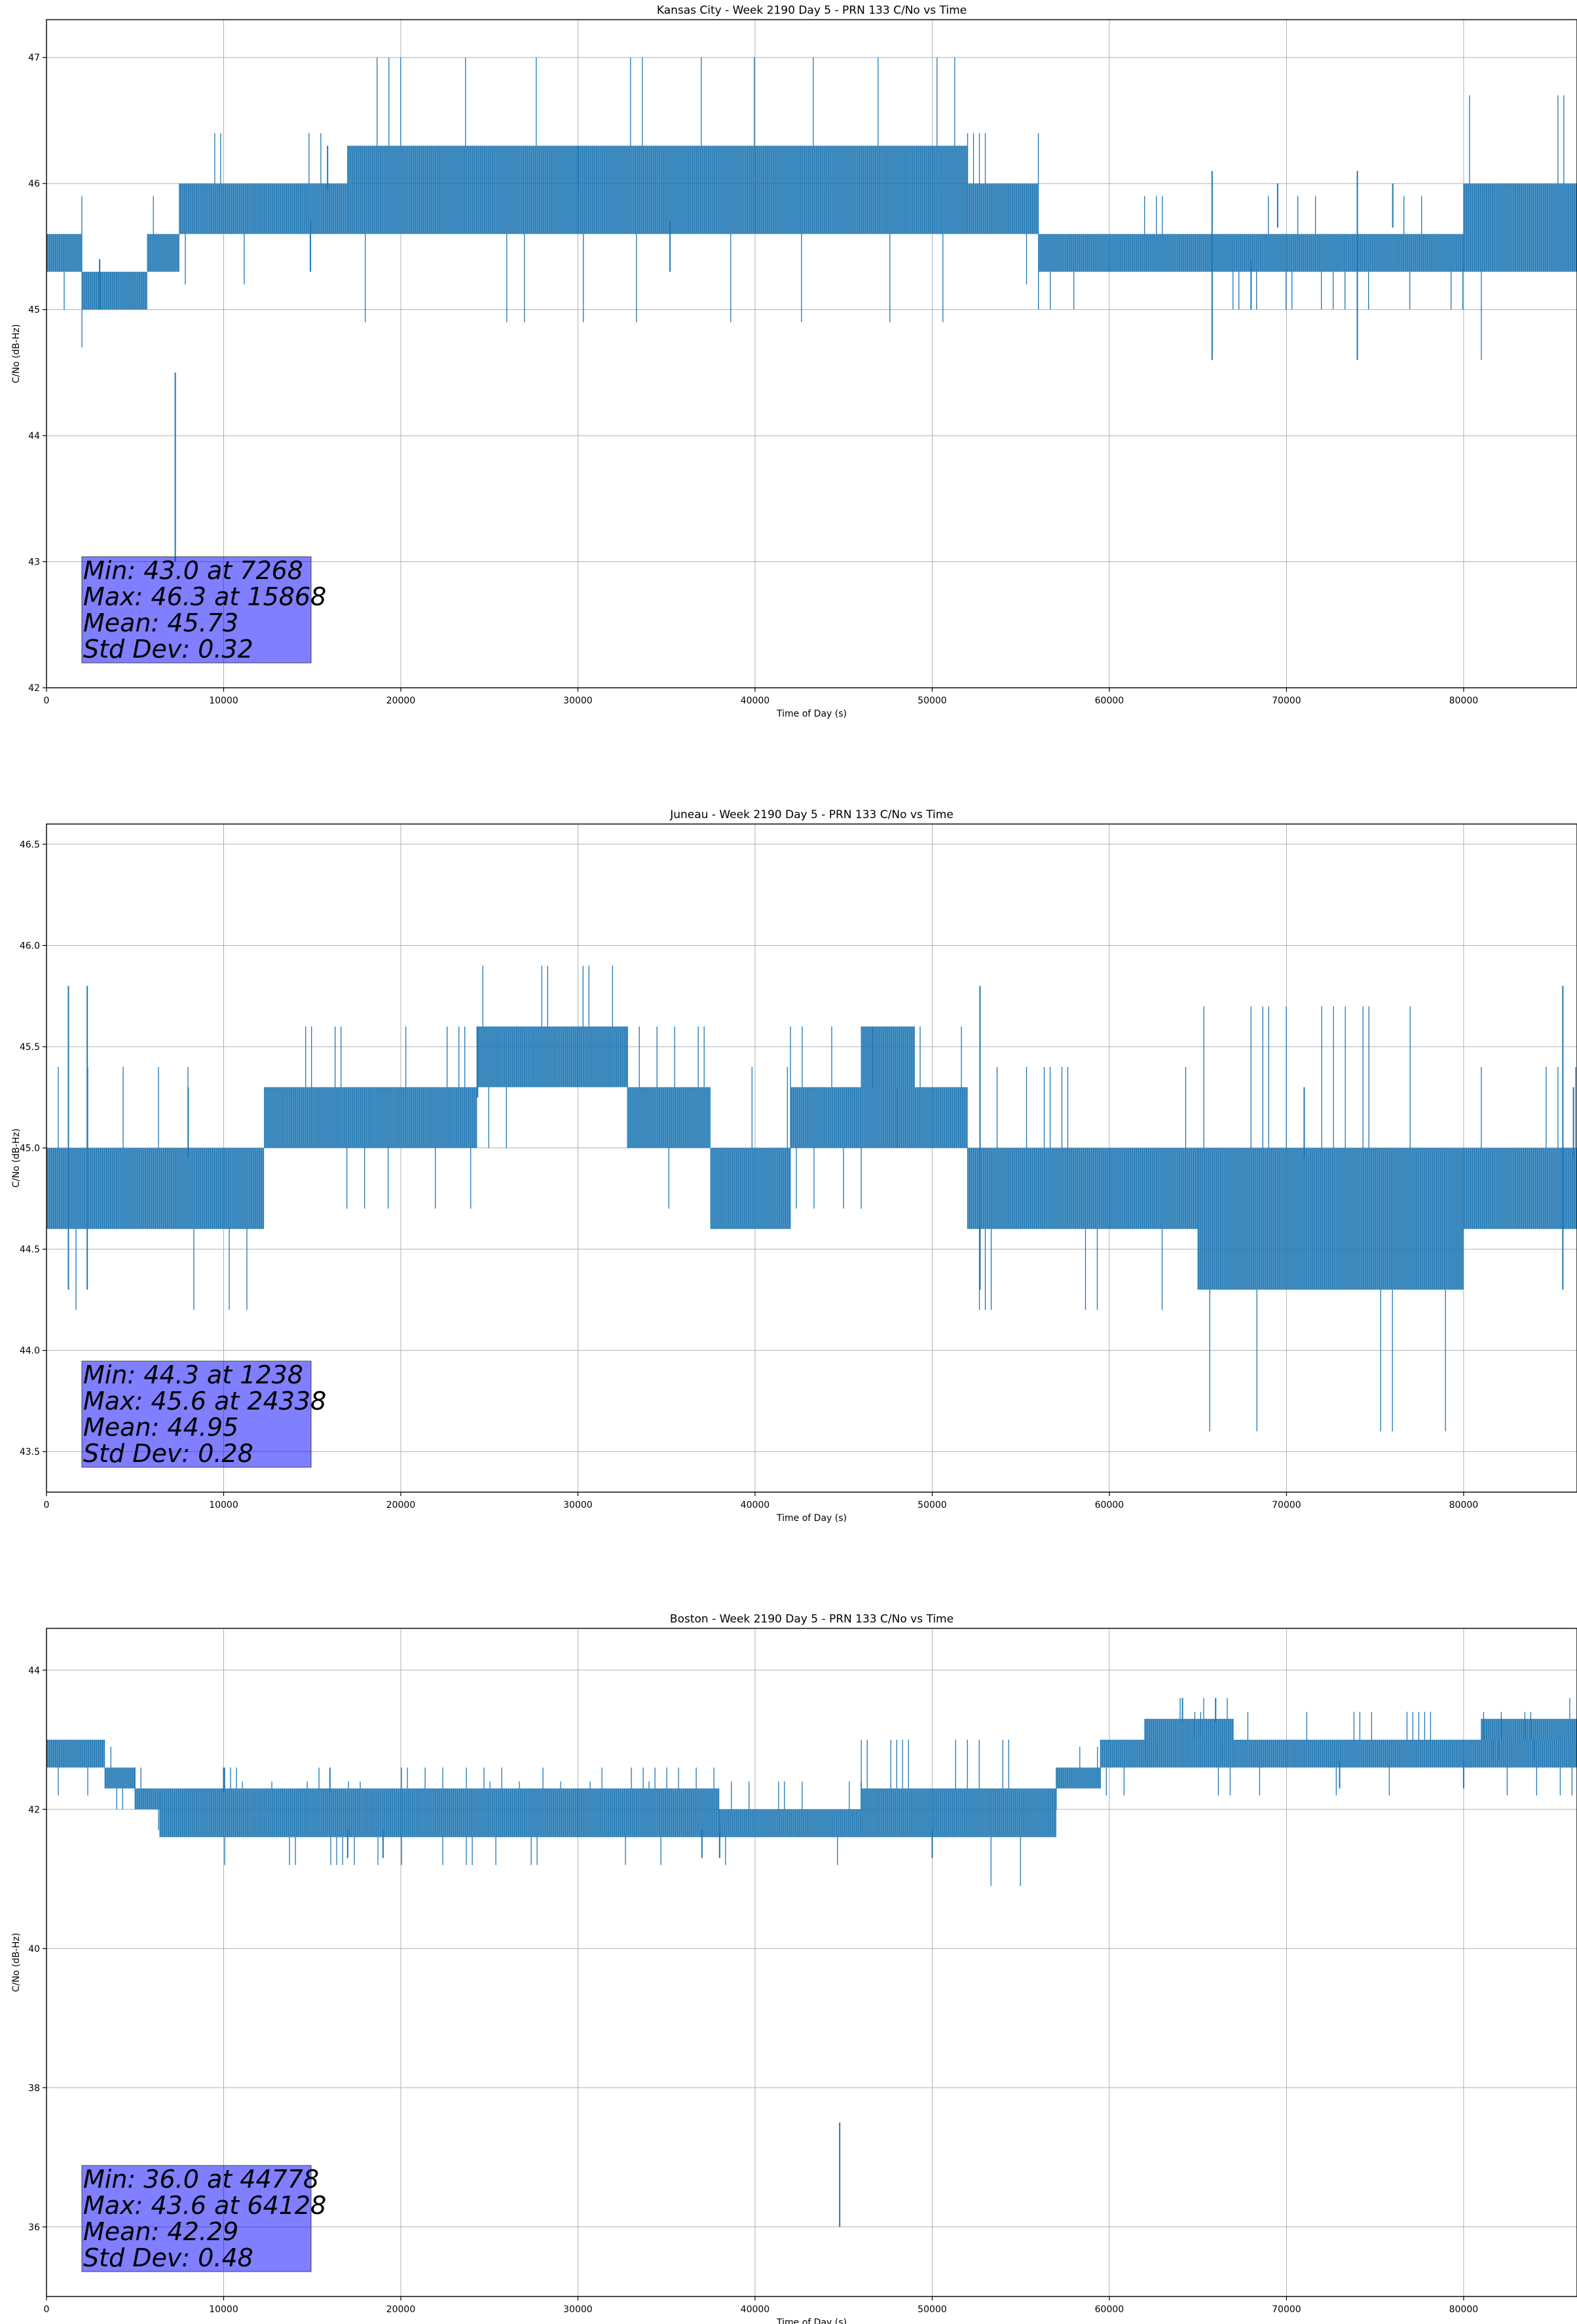 The image size is (1577, 2324). Describe the element at coordinates (34, 184) in the screenshot. I see `y-tick-label: 46` at that location.